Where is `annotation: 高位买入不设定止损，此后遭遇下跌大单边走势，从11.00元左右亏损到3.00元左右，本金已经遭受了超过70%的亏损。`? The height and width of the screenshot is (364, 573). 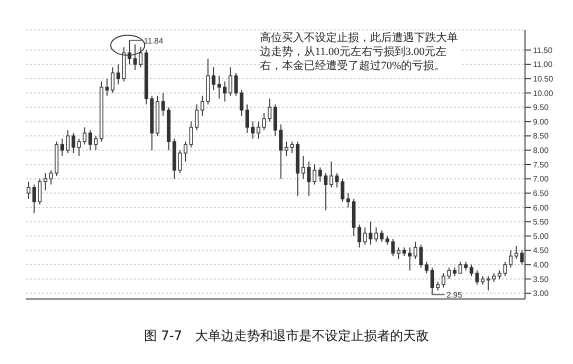 annotation: 高位买入不设定止损，此后遭遇下跌大单边走势，从11.00元左右亏损到3.00元左右，本金已经遭受了超过70%的亏损。 is located at coordinates (360, 52).